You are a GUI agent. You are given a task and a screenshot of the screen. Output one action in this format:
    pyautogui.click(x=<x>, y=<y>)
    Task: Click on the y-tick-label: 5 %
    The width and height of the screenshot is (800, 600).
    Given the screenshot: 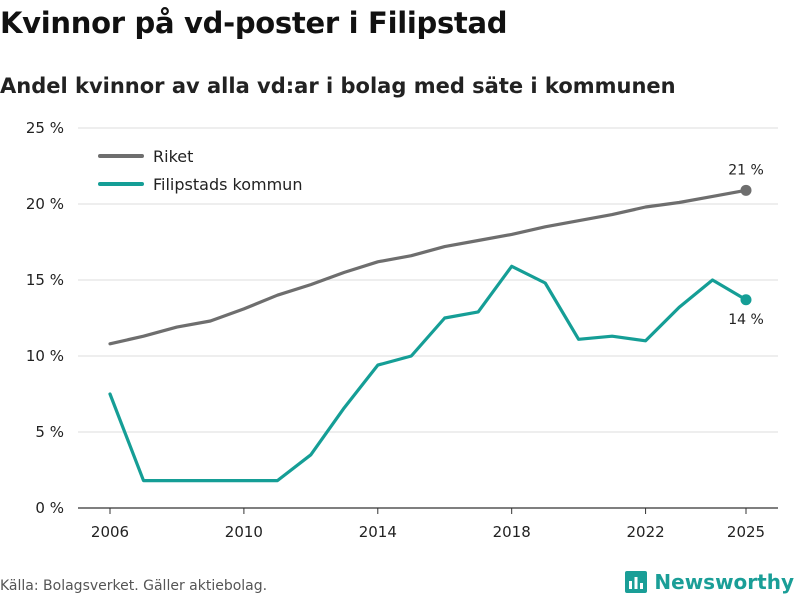 What is the action you would take?
    pyautogui.click(x=49, y=432)
    